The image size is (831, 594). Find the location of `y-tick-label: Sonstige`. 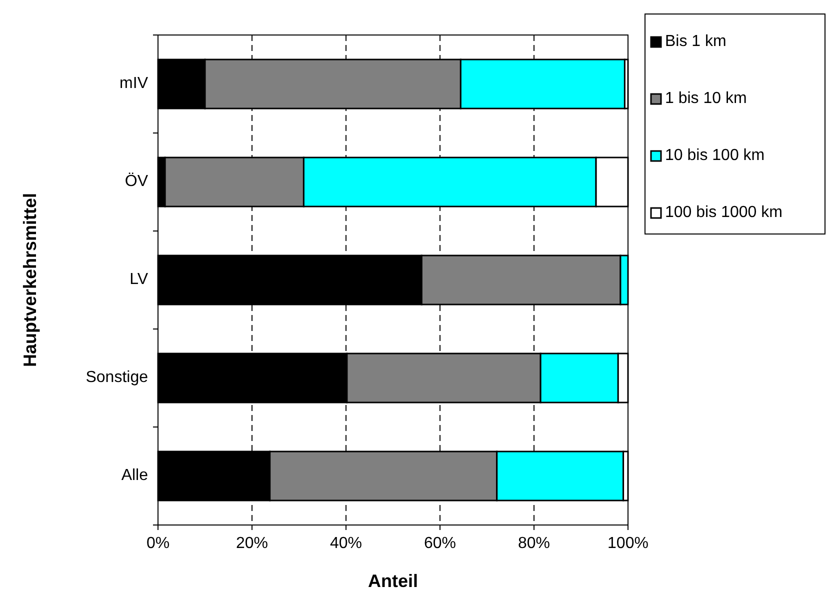

y-tick-label: Sonstige is located at coordinates (117, 377).